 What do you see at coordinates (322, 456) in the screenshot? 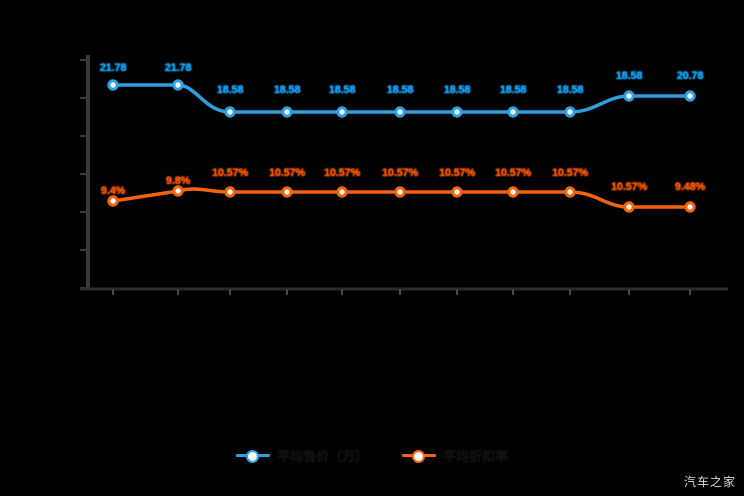
I see `legend-label-average-price: 平均售价（万）` at bounding box center [322, 456].